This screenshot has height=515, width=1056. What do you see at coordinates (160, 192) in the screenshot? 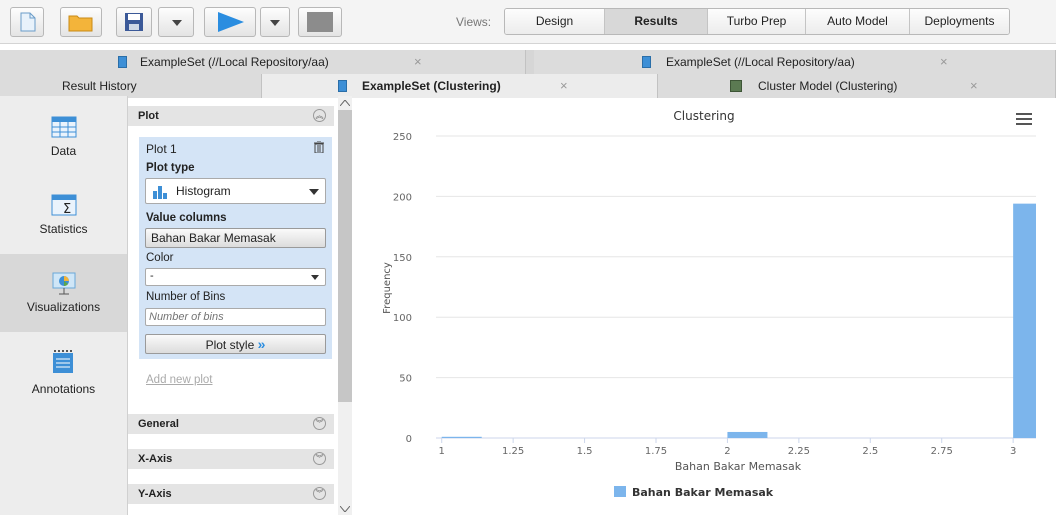
I see `histogram-icon` at bounding box center [160, 192].